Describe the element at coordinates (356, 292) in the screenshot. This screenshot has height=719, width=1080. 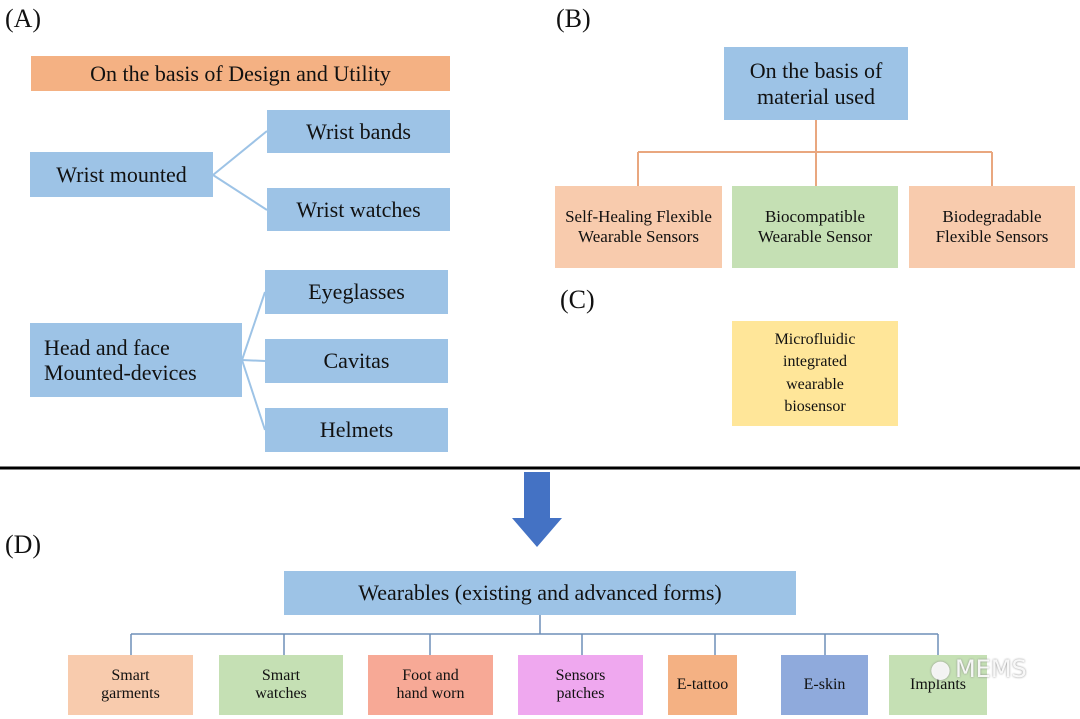
I see `eyeglasses-box: Eyeglasses` at that location.